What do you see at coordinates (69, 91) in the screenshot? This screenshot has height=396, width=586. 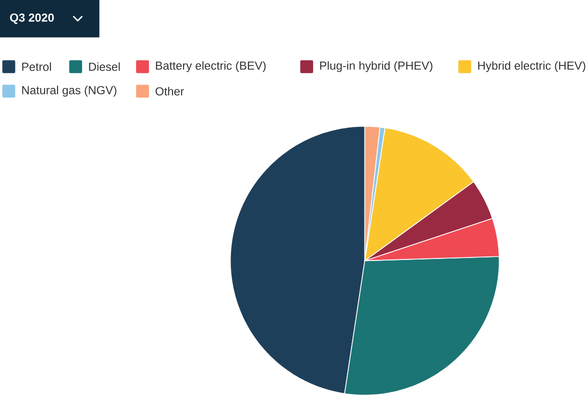 I see `legend-label: Natural gas (NGV)` at bounding box center [69, 91].